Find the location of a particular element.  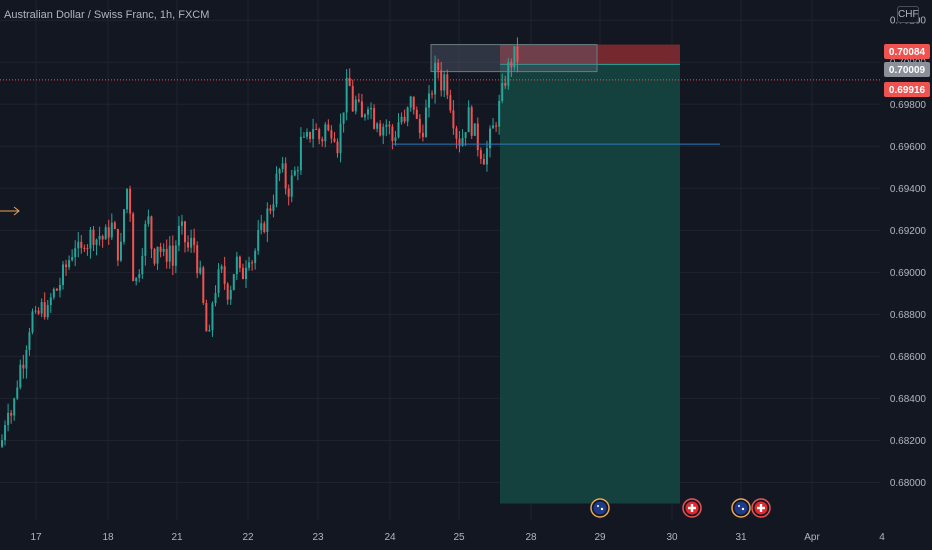

time-tick-label: 29 is located at coordinates (600, 537).